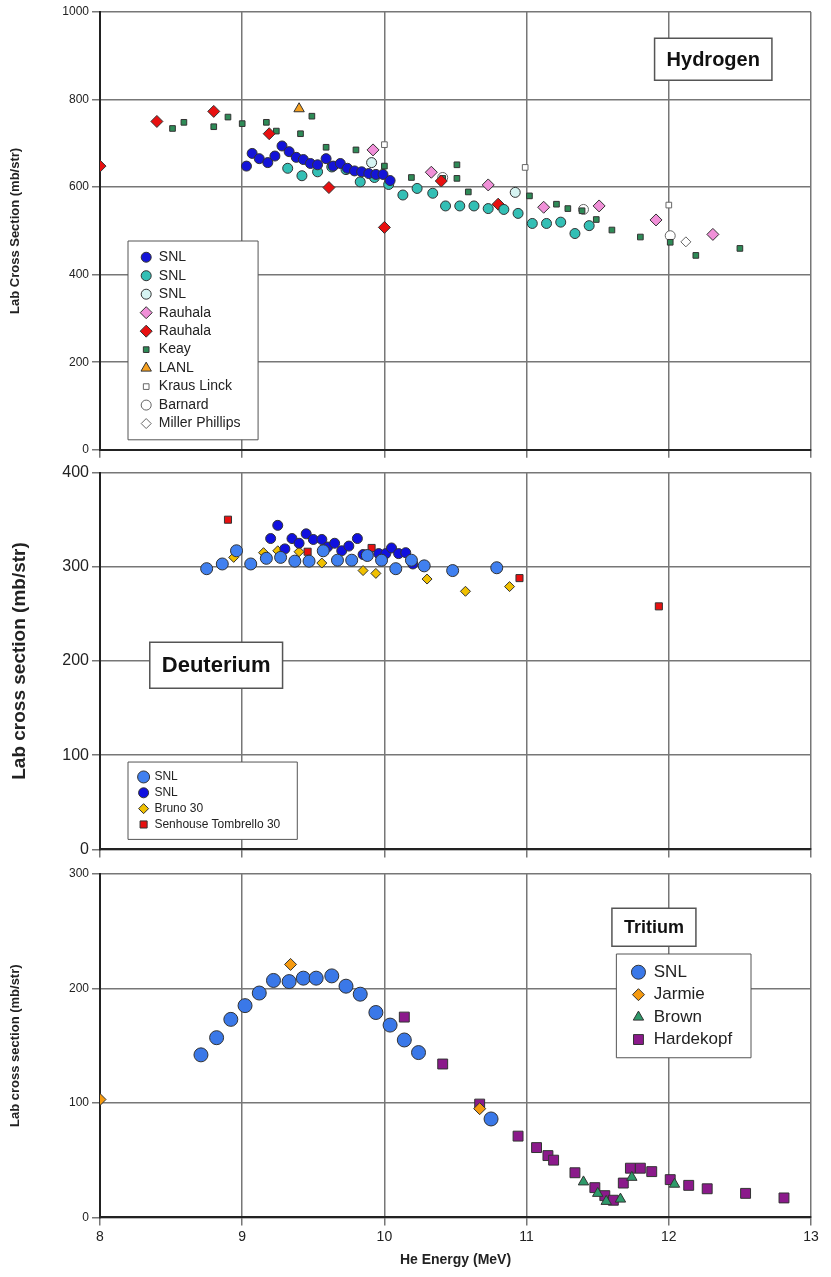 The height and width of the screenshot is (1277, 831). Describe the element at coordinates (669, 1235) in the screenshot. I see `x-tick-label: 12` at that location.